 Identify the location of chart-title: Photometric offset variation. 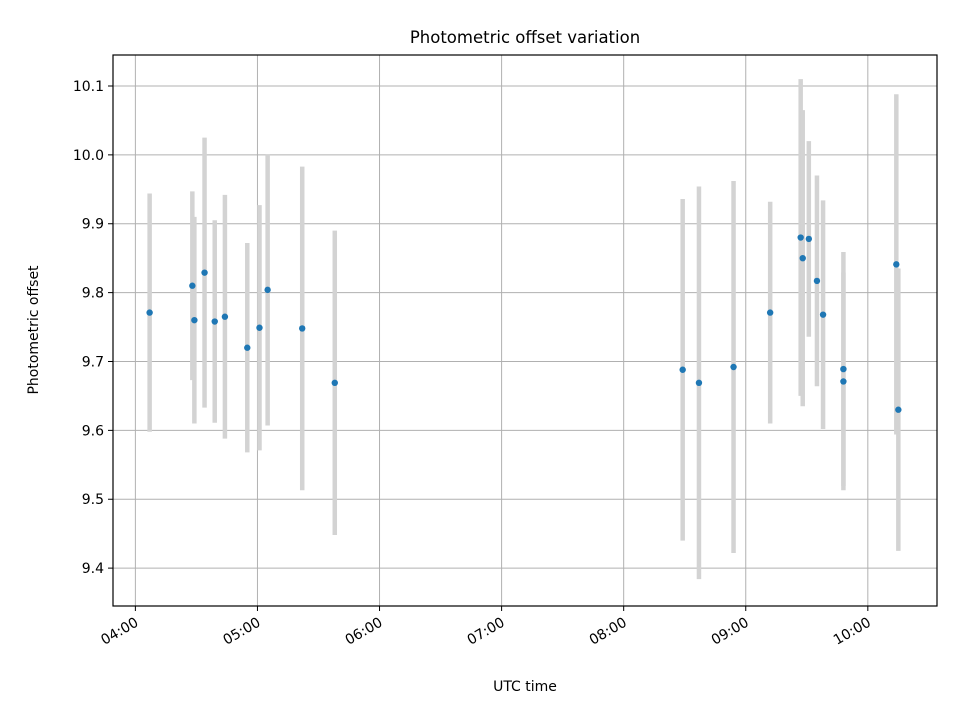
(525, 37).